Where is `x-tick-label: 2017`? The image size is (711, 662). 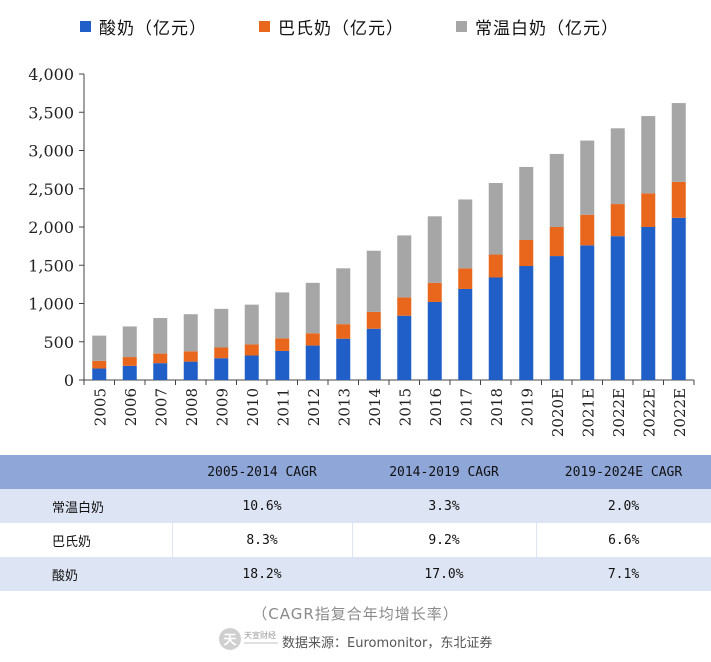 x-tick-label: 2017 is located at coordinates (466, 407).